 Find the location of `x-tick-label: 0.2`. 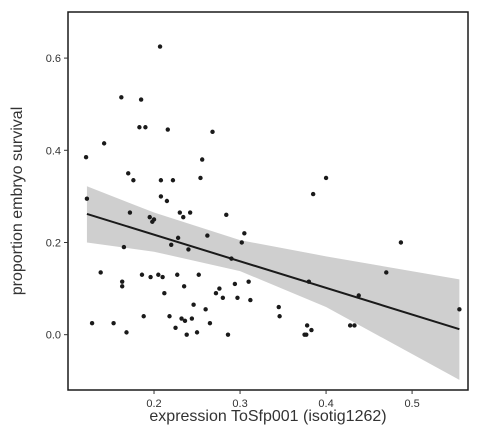

x-tick-label: 0.2 is located at coordinates (153, 404).